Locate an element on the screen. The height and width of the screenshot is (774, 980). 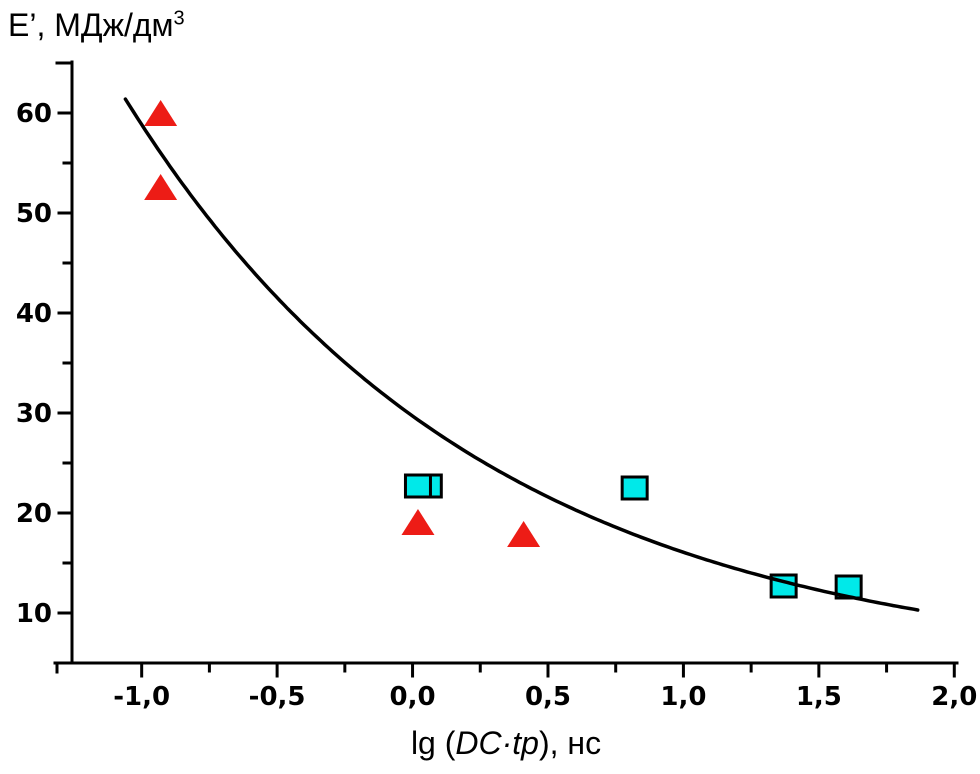
x-axis-title: lg (DC·tp), нс is located at coordinates (506, 743).